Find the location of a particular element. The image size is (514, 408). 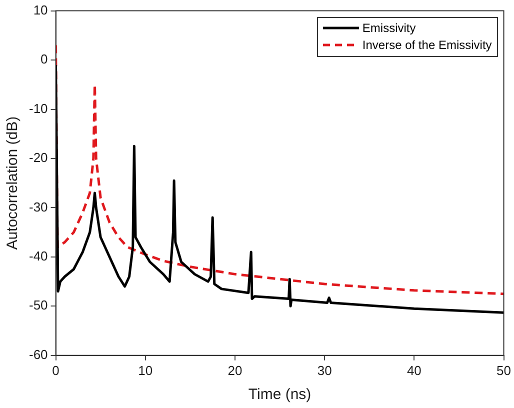

y-tick-label: -10 is located at coordinates (38, 108).